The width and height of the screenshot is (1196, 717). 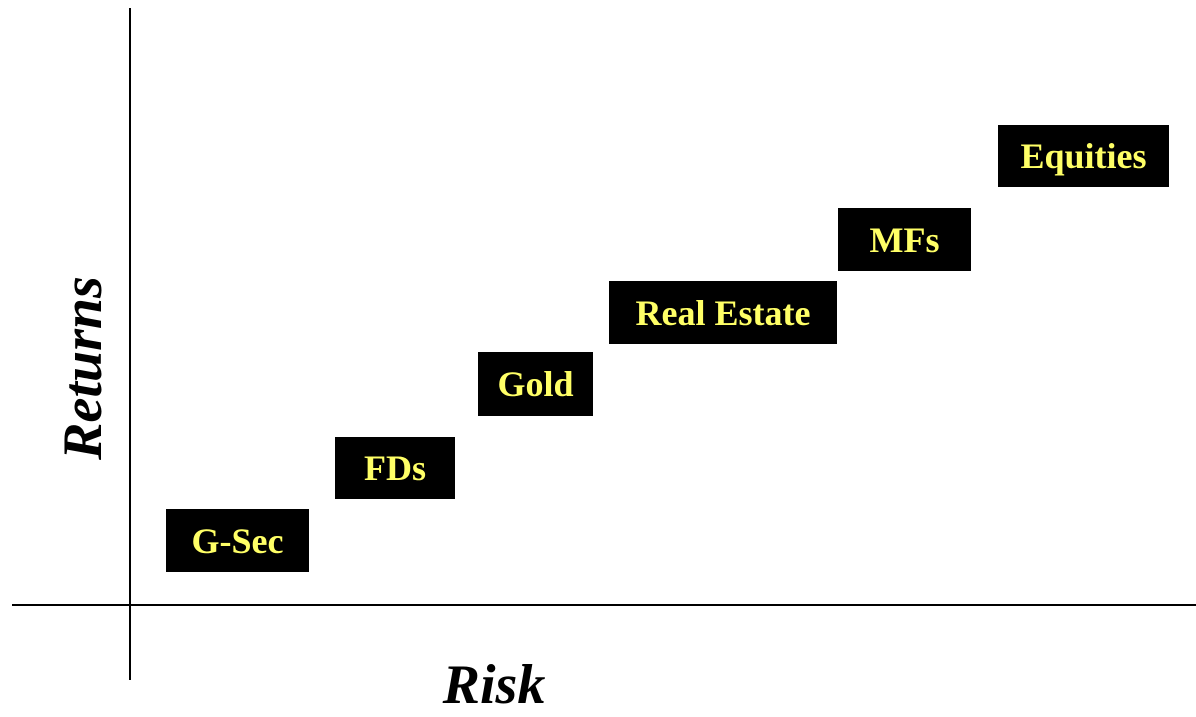 I want to click on asset-box-mfs: MFs, so click(x=904, y=239).